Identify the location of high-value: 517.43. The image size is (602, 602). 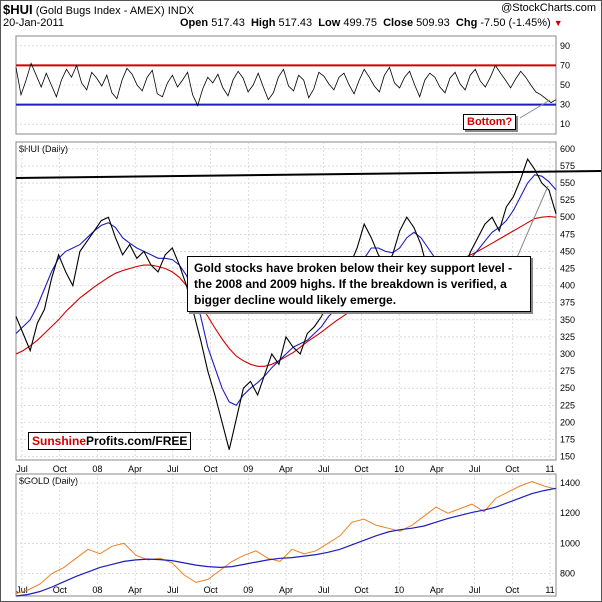
(295, 23).